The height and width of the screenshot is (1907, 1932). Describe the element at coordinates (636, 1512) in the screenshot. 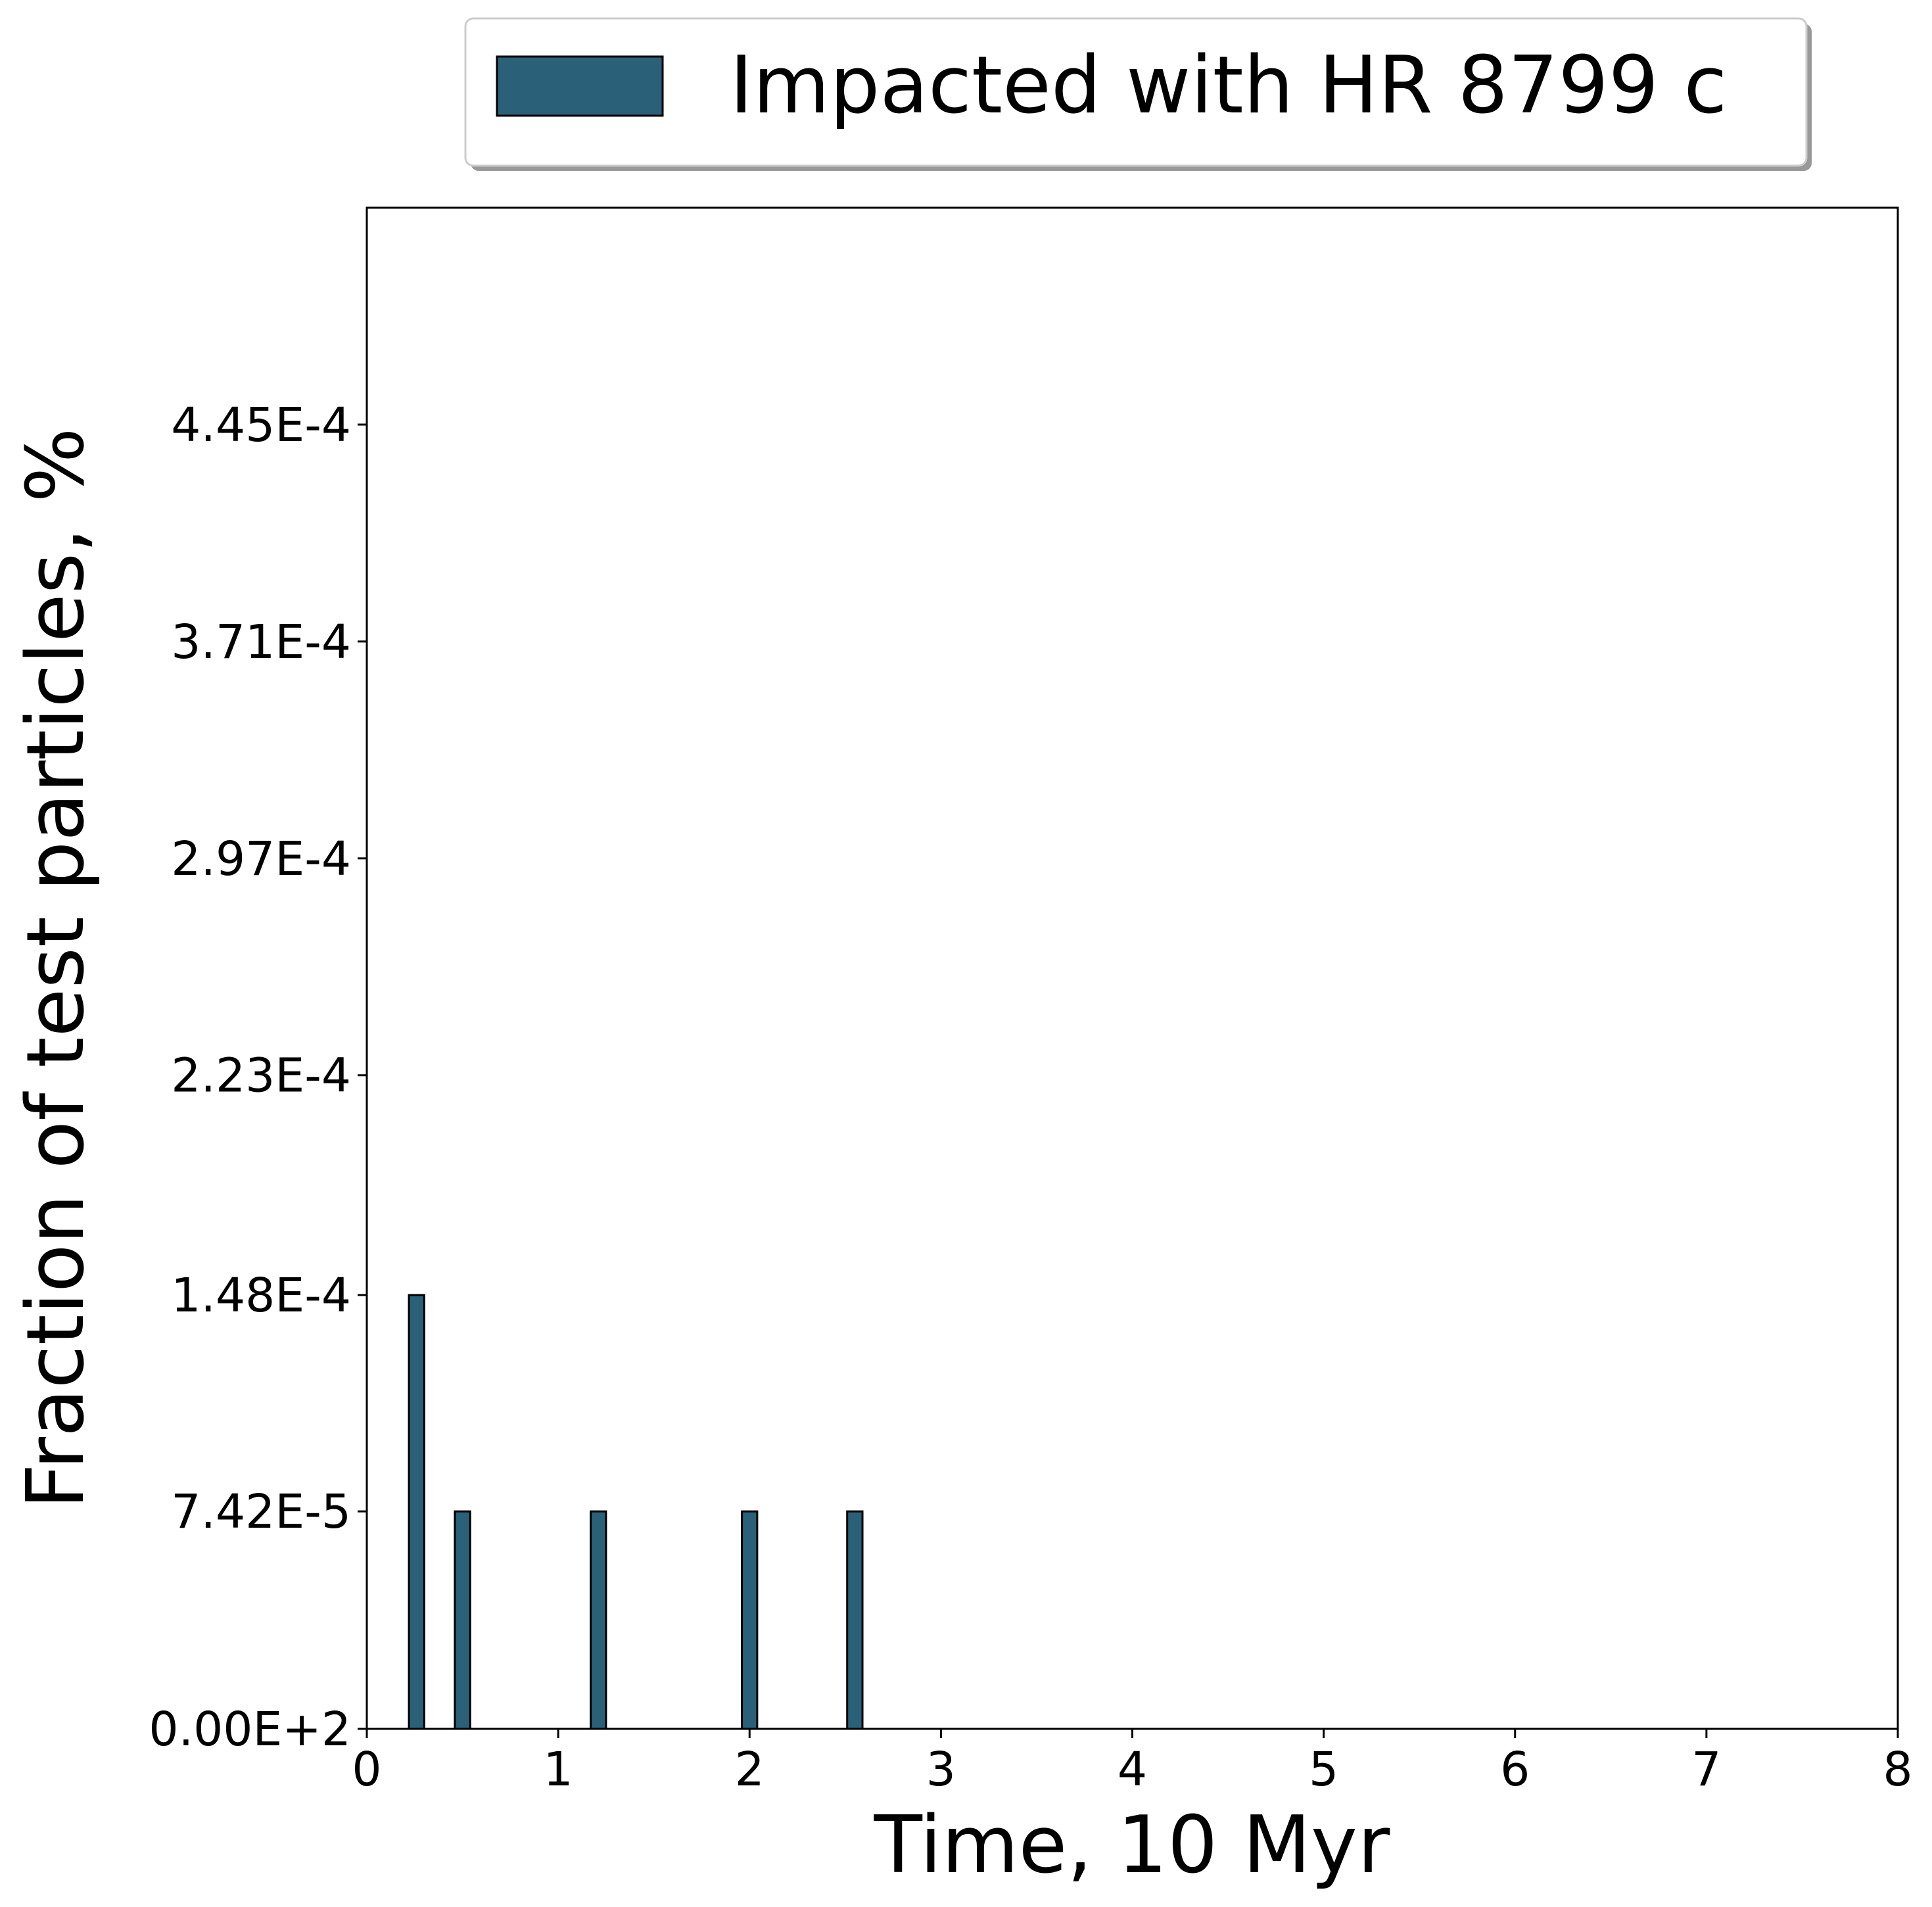

I see `bars` at that location.